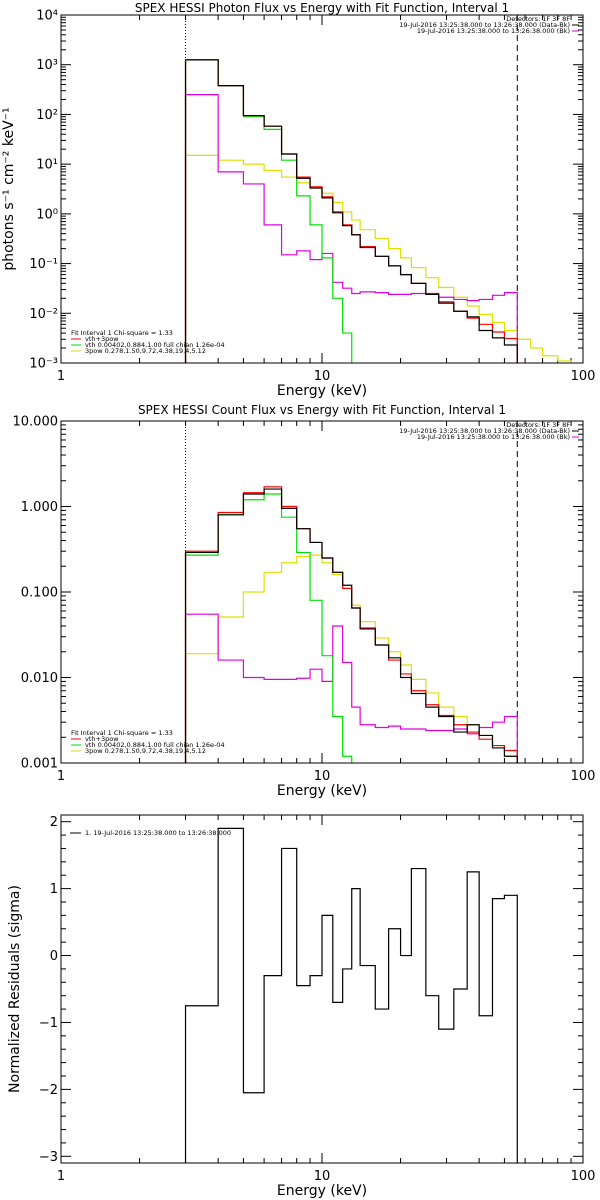 Image resolution: width=600 pixels, height=1200 pixels. What do you see at coordinates (48, 1090) in the screenshot?
I see `y-tick-label: −2` at bounding box center [48, 1090].